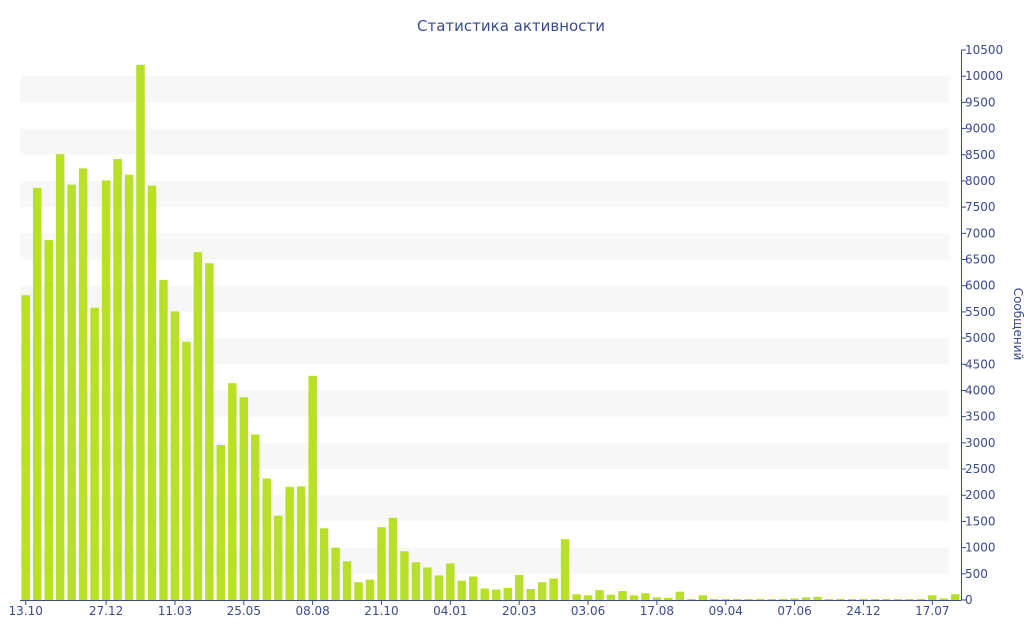 The width and height of the screenshot is (1024, 640). Describe the element at coordinates (381, 611) in the screenshot. I see `x-tick-label: 21.10` at that location.